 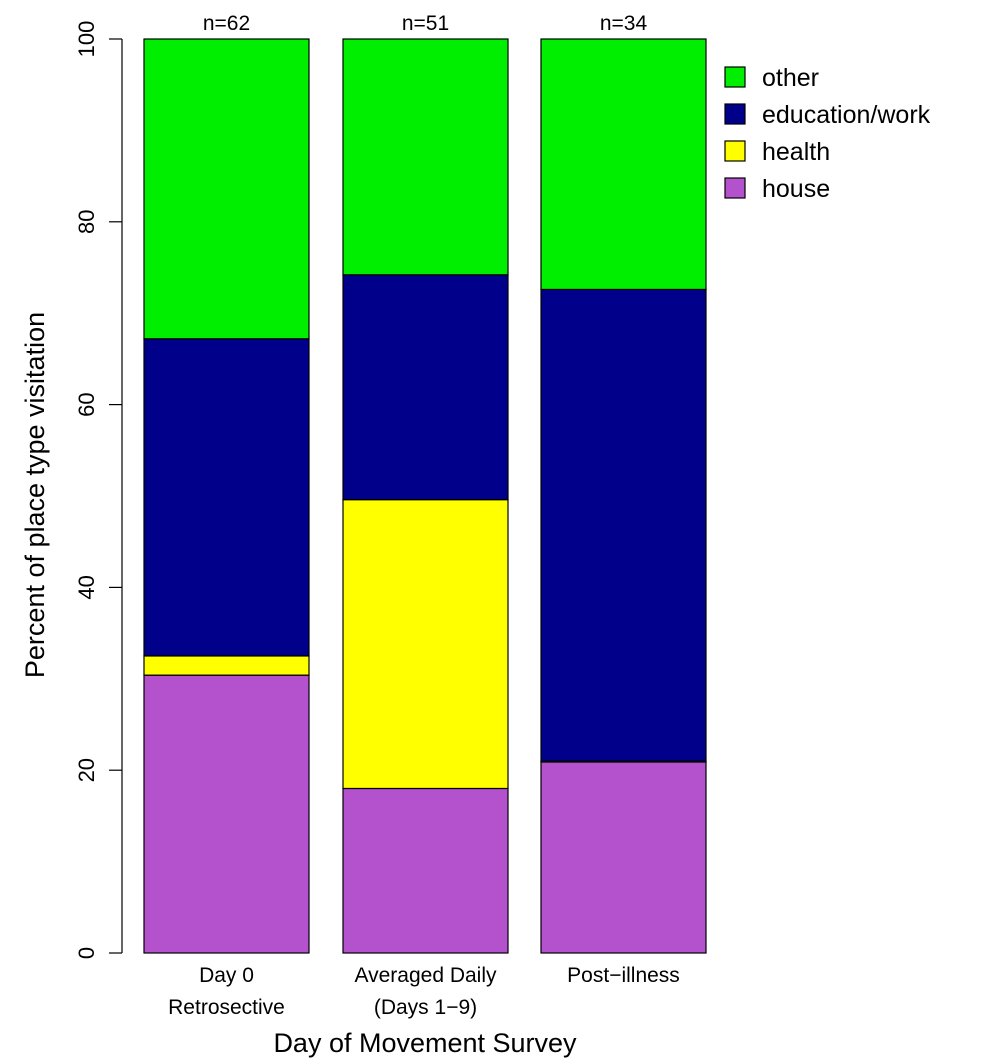 I want to click on y-tick-label: 20, so click(x=86, y=770).